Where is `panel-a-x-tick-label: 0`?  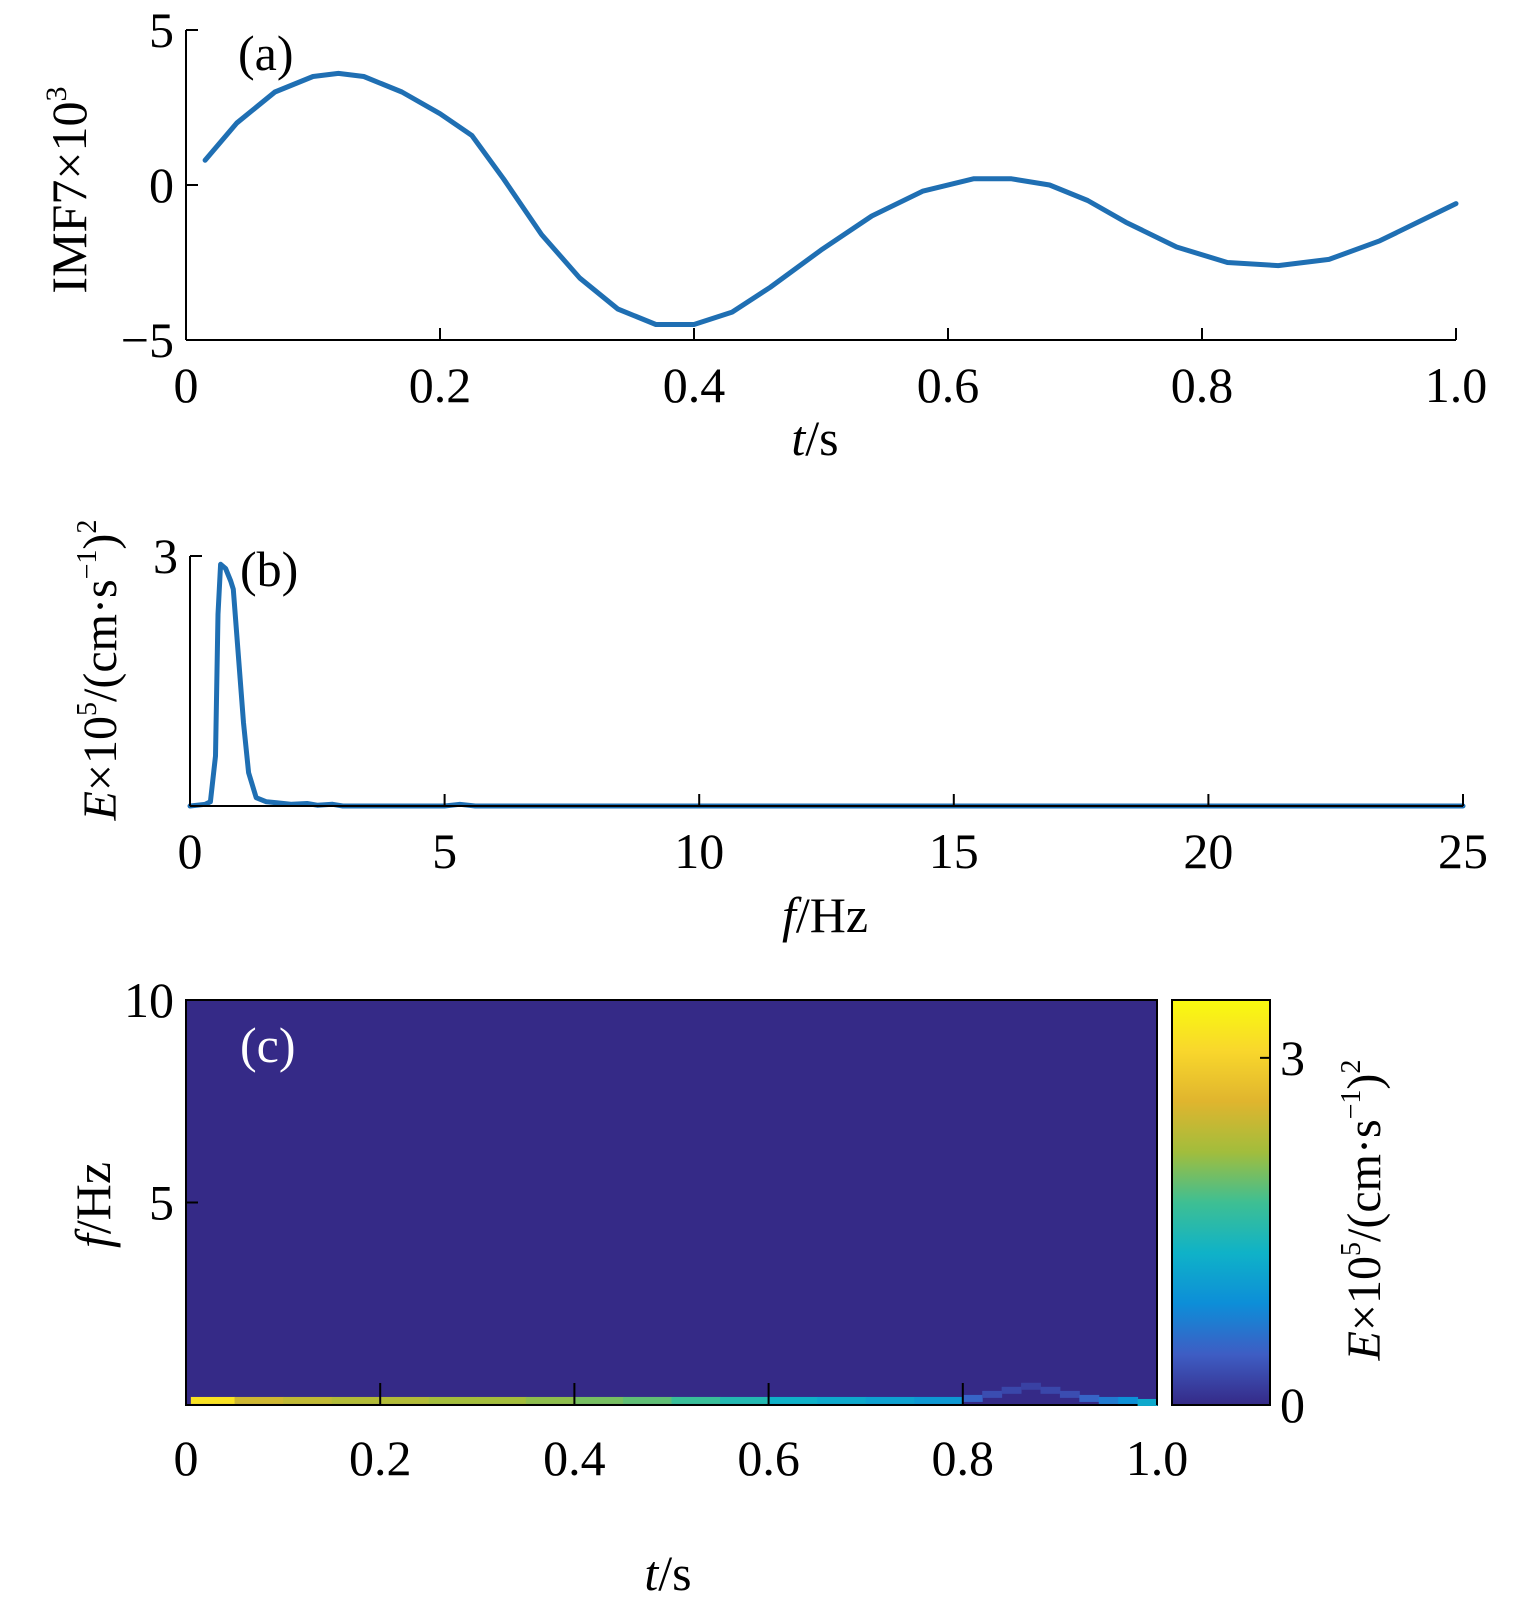 panel-a-x-tick-label: 0 is located at coordinates (186, 385).